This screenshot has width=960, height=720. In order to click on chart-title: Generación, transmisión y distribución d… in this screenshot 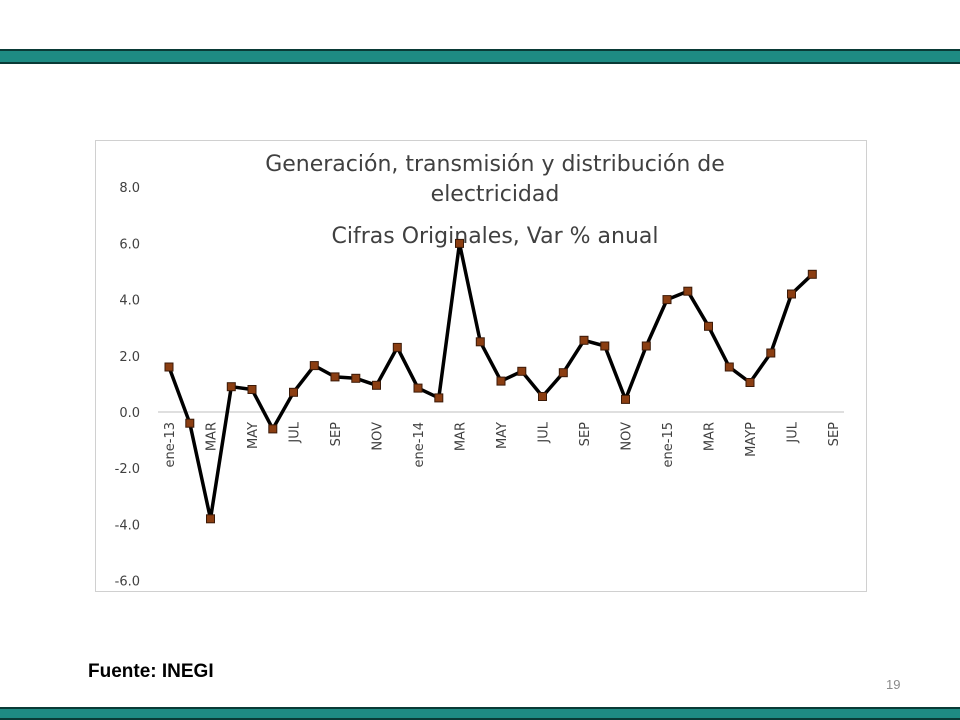, I will do `click(495, 200)`.